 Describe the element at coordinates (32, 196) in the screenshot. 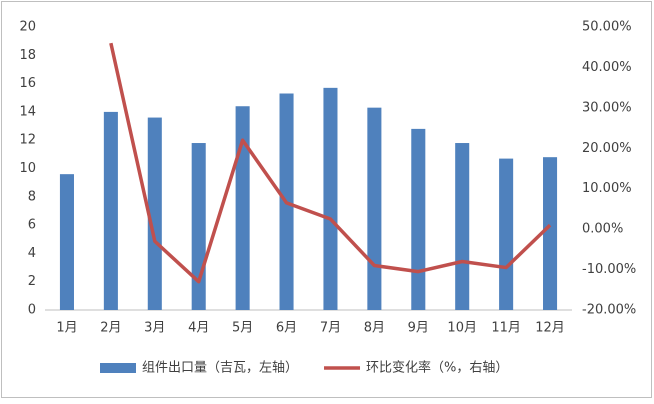

I see `y-tick-label: 8` at that location.